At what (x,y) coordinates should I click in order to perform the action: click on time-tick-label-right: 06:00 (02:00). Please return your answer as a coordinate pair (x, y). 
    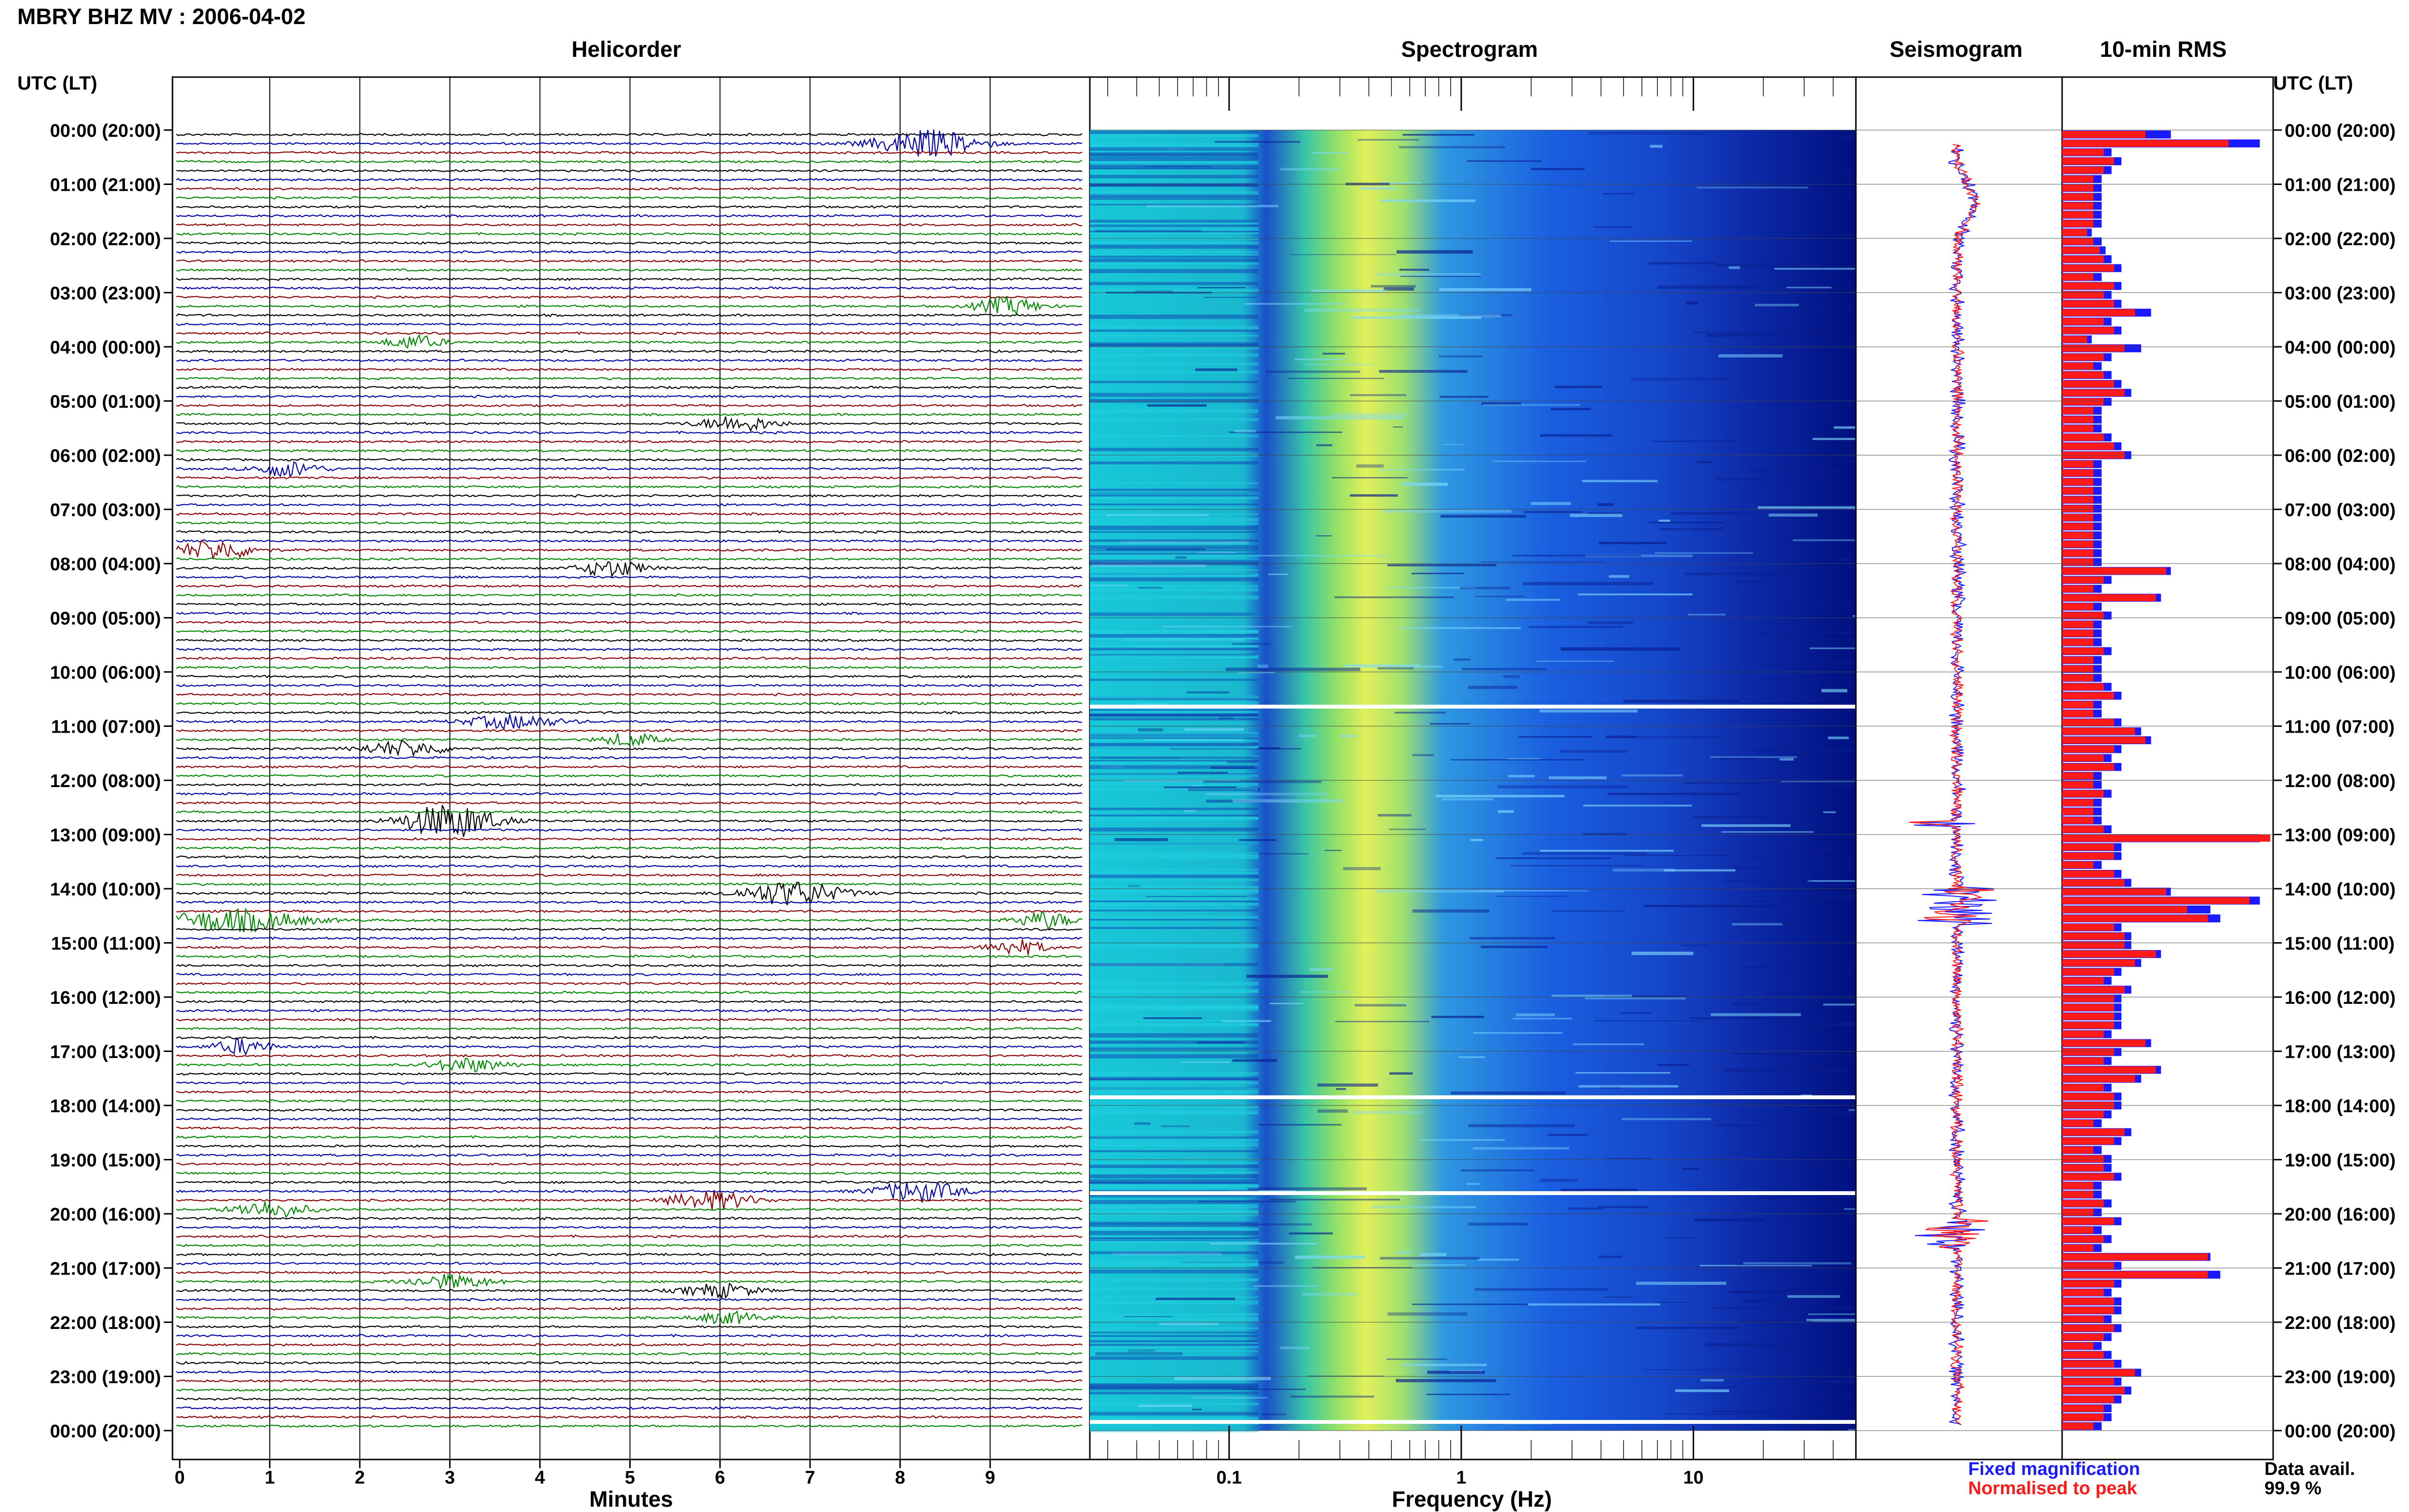
    Looking at the image, I should click on (2340, 456).